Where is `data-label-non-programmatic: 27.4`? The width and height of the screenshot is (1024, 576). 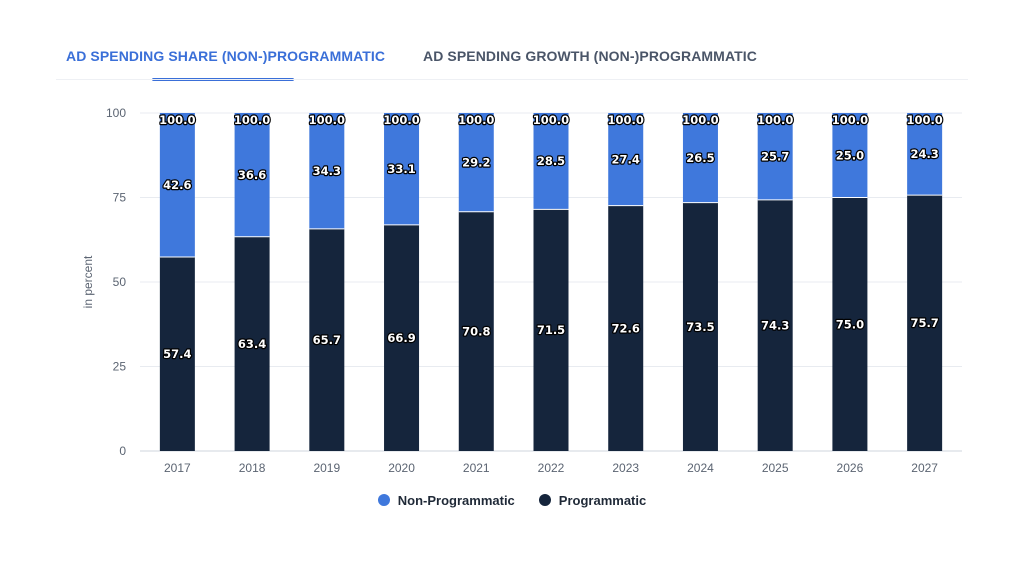
data-label-non-programmatic: 27.4 is located at coordinates (626, 159).